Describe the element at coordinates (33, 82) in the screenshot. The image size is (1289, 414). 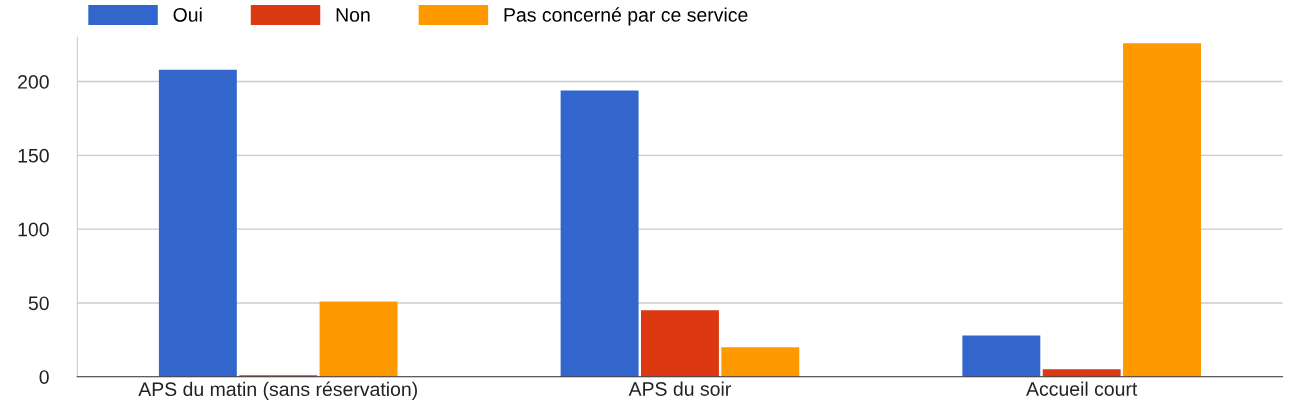
I see `y-tick-label: 200` at that location.